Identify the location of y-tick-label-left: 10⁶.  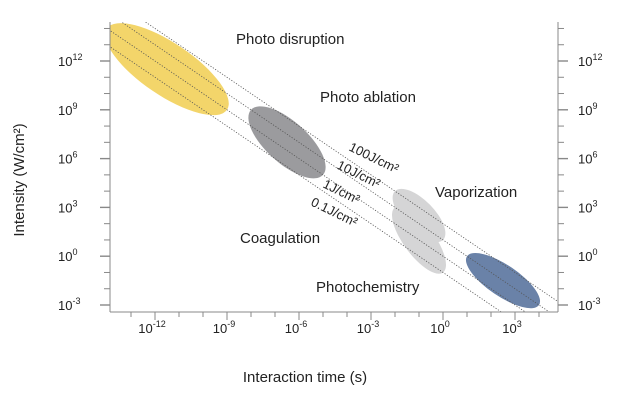
(67, 158).